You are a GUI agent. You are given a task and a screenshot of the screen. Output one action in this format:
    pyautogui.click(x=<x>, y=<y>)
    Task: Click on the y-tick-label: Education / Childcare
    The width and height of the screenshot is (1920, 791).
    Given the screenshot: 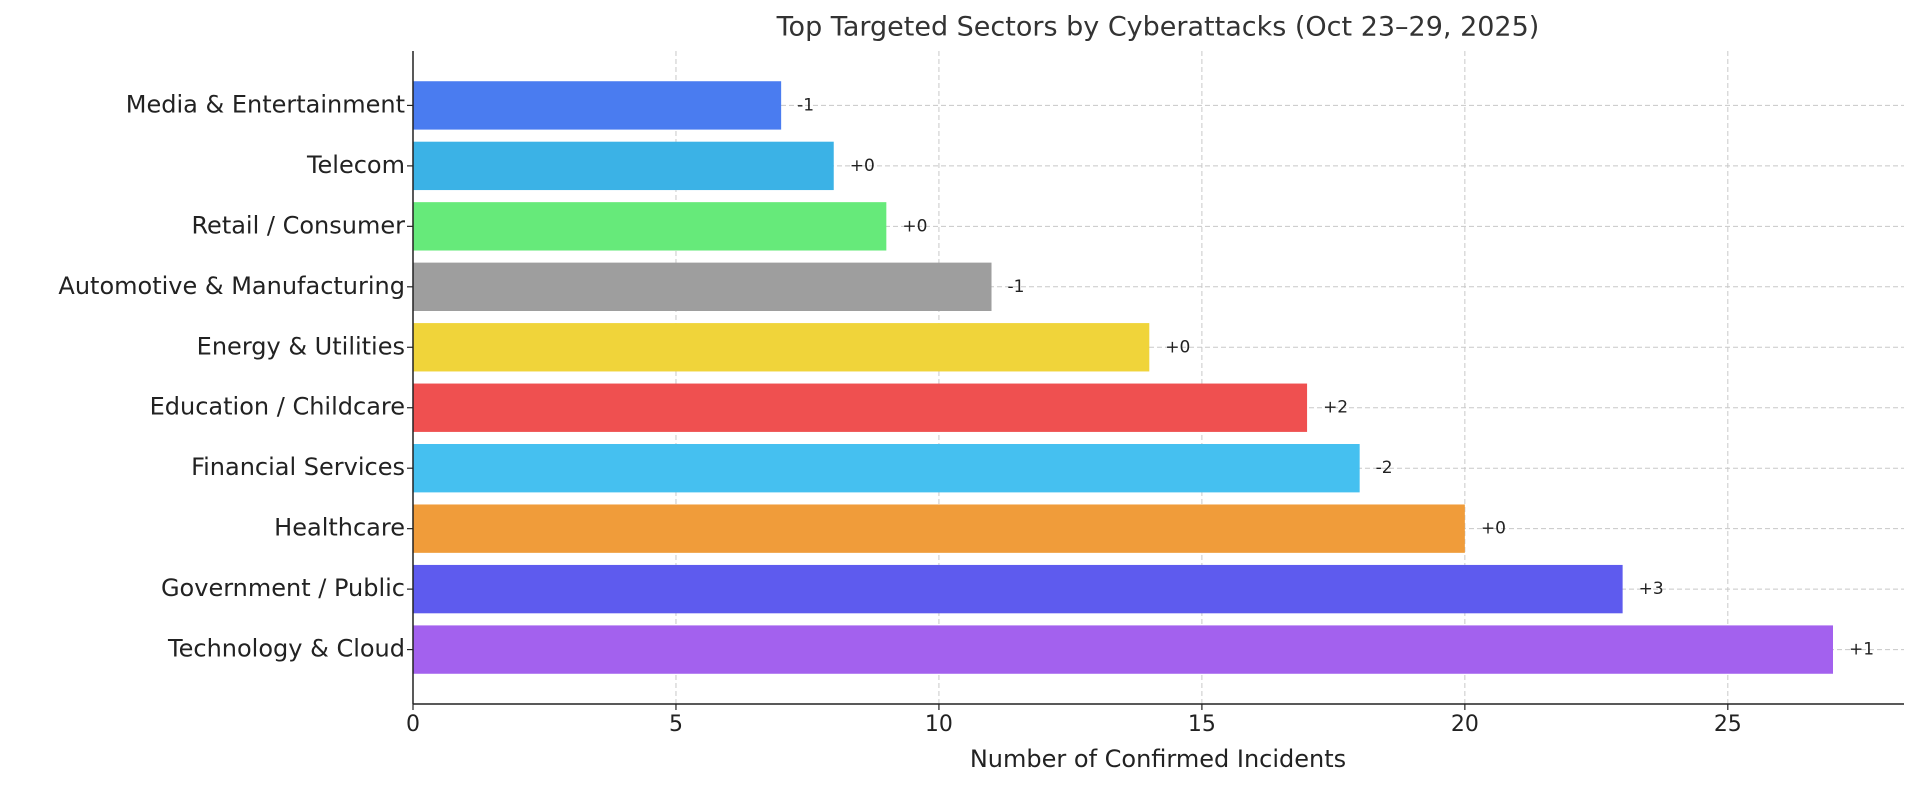 What is the action you would take?
    pyautogui.click(x=277, y=407)
    